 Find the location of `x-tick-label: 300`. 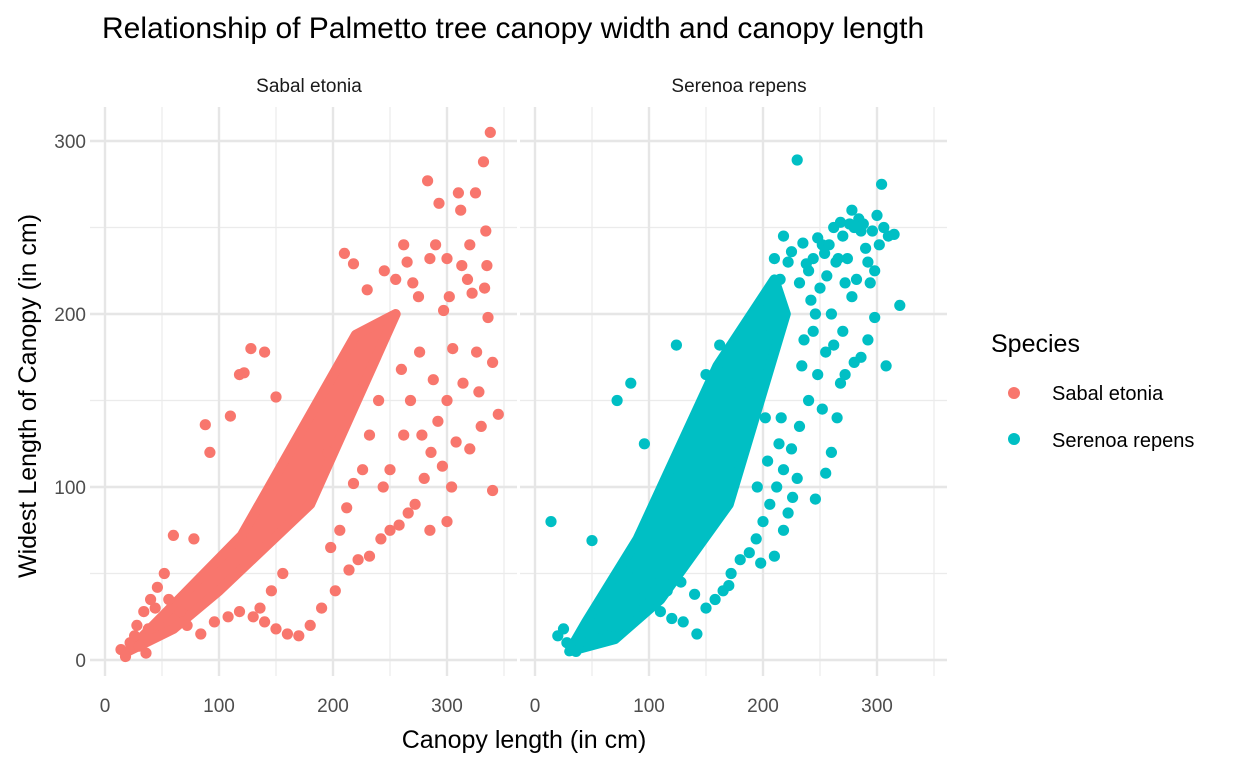

x-tick-label: 300 is located at coordinates (447, 706).